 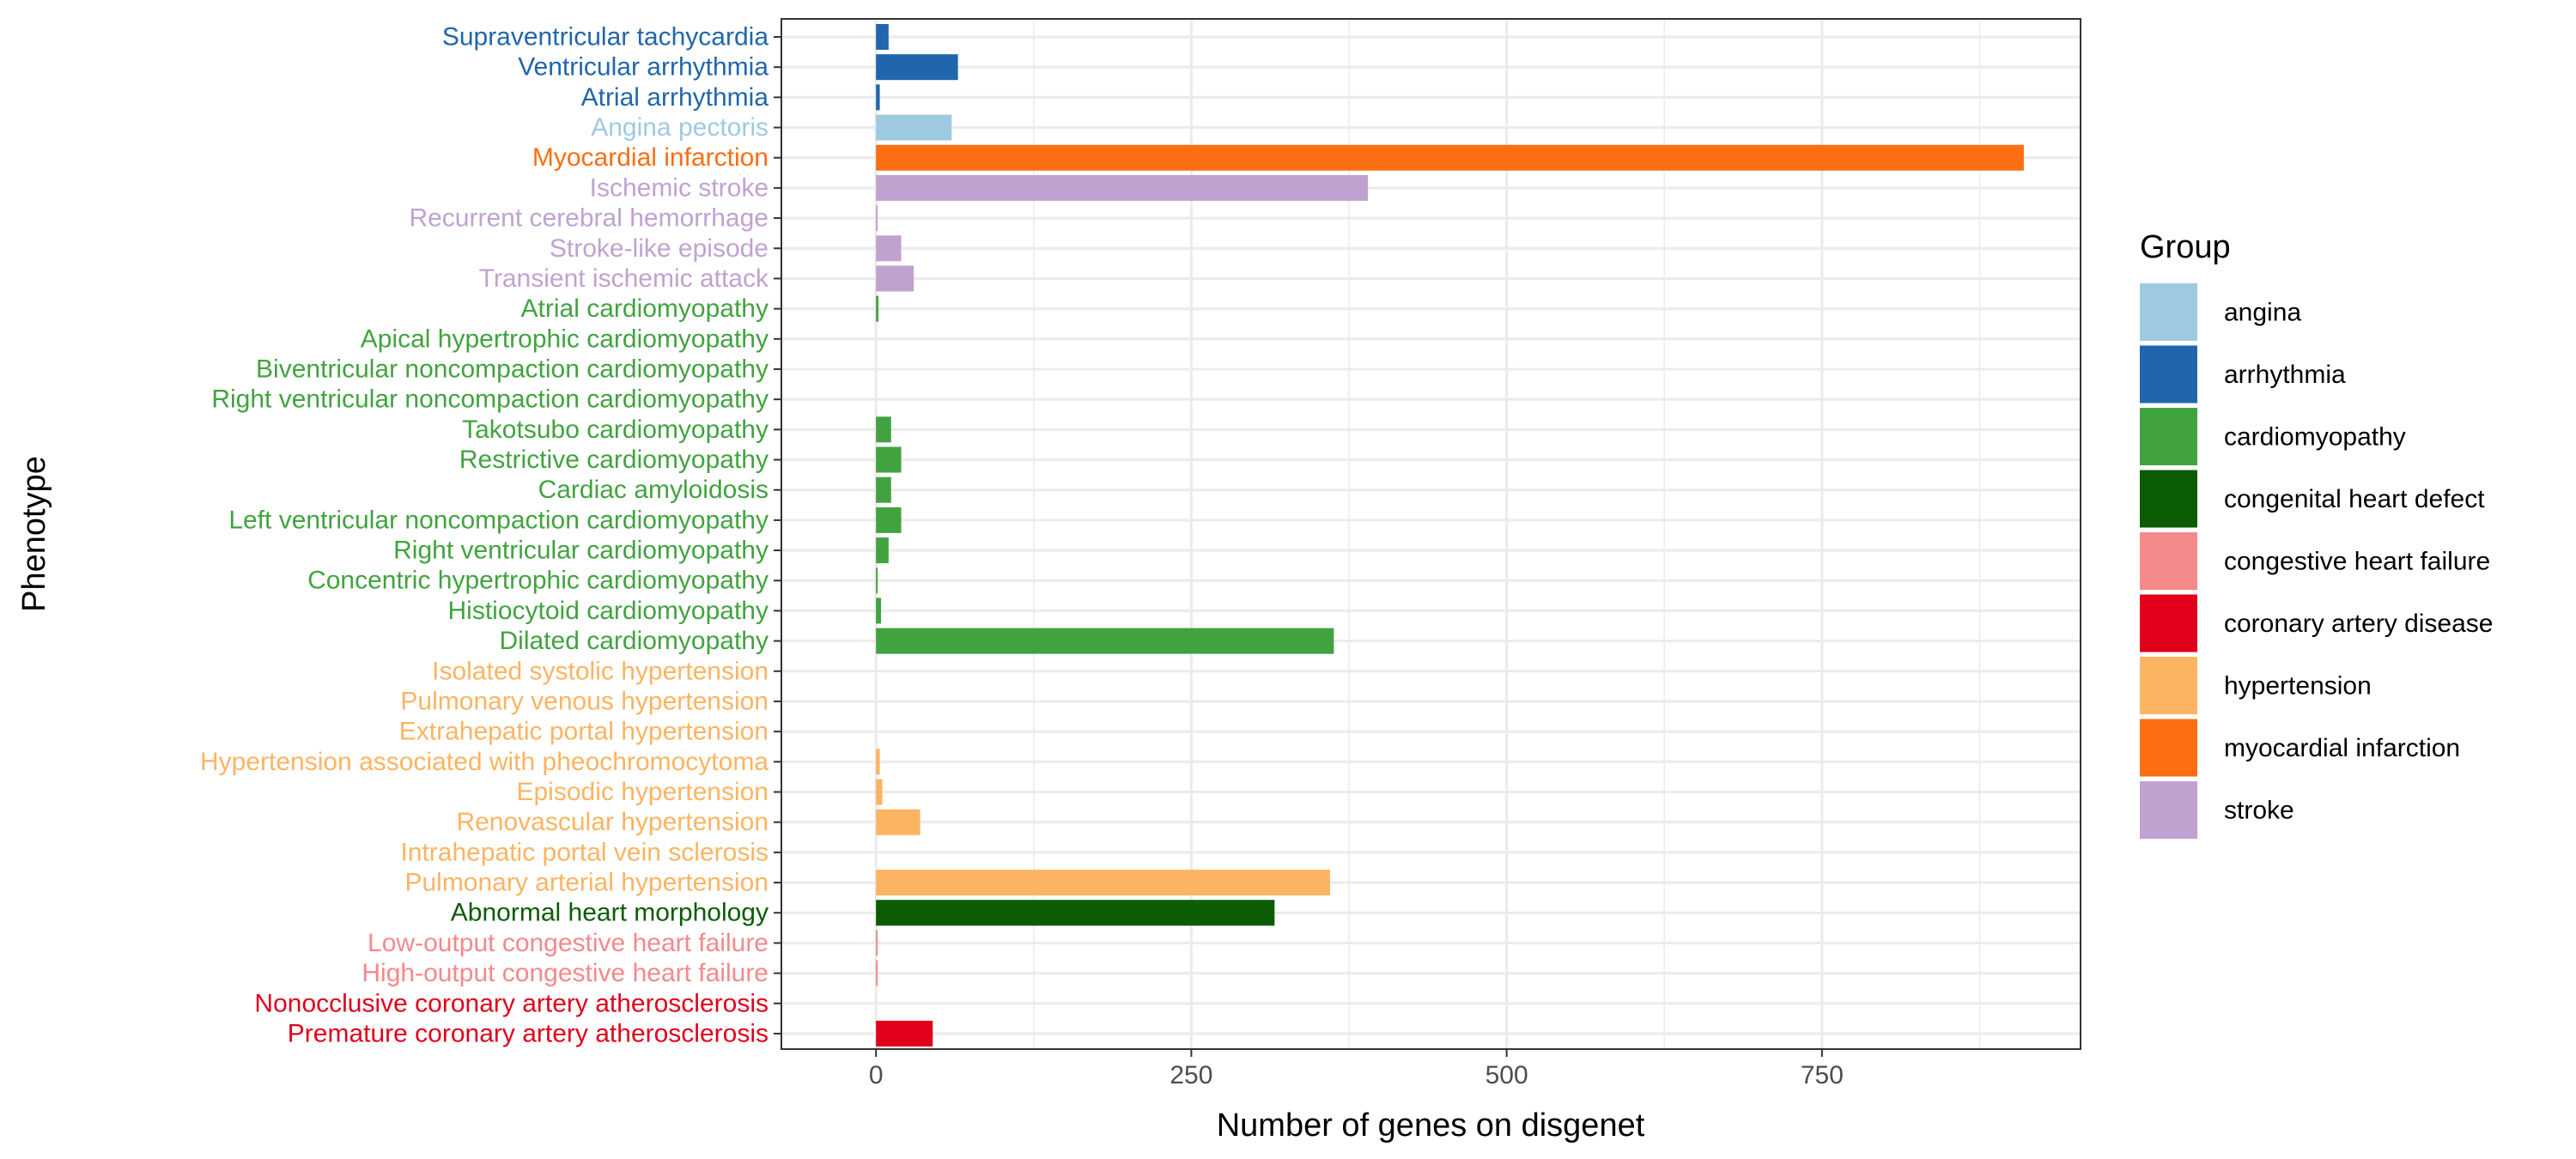 What do you see at coordinates (2285, 375) in the screenshot?
I see `legend-label: arrhythmia` at bounding box center [2285, 375].